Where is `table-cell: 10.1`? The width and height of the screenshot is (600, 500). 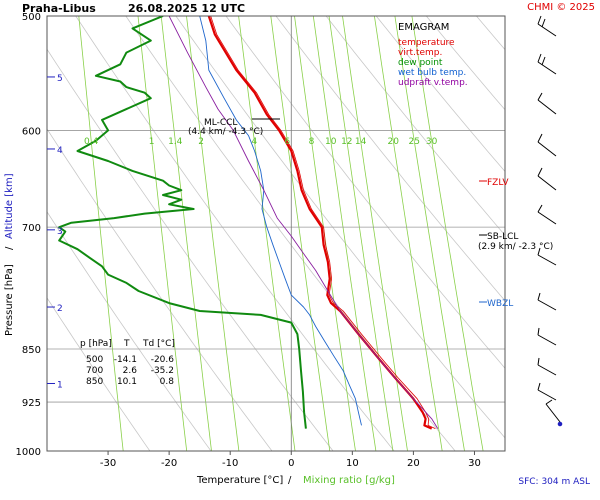
table-cell: 10.1 is located at coordinates (127, 382).